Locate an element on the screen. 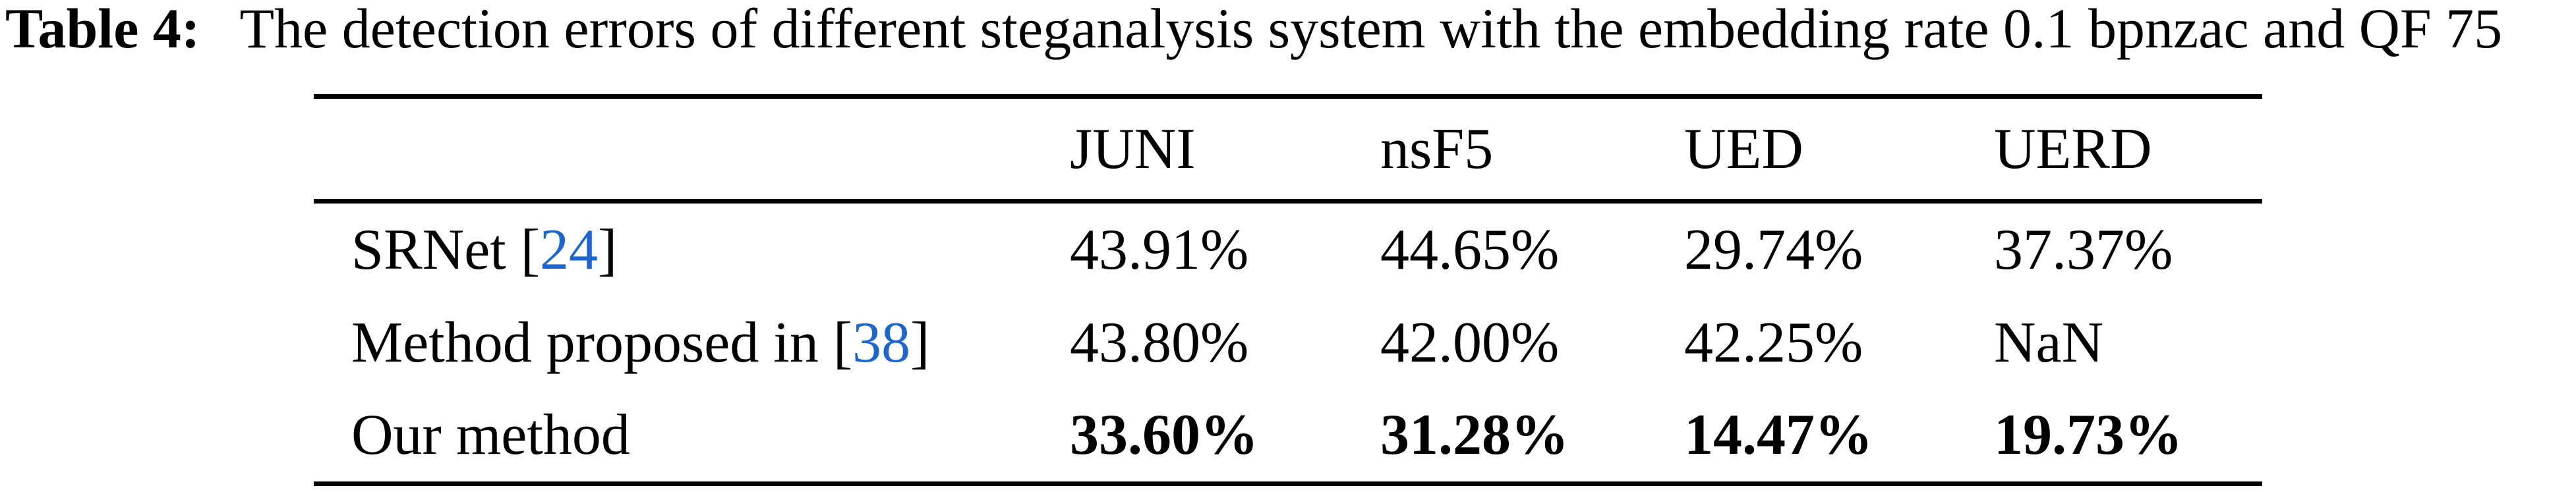 Image resolution: width=2576 pixels, height=492 pixels. table-row-srnet: SRNet [24] 43.91% 44.65% 29.74% 37.37% is located at coordinates (1288, 250).